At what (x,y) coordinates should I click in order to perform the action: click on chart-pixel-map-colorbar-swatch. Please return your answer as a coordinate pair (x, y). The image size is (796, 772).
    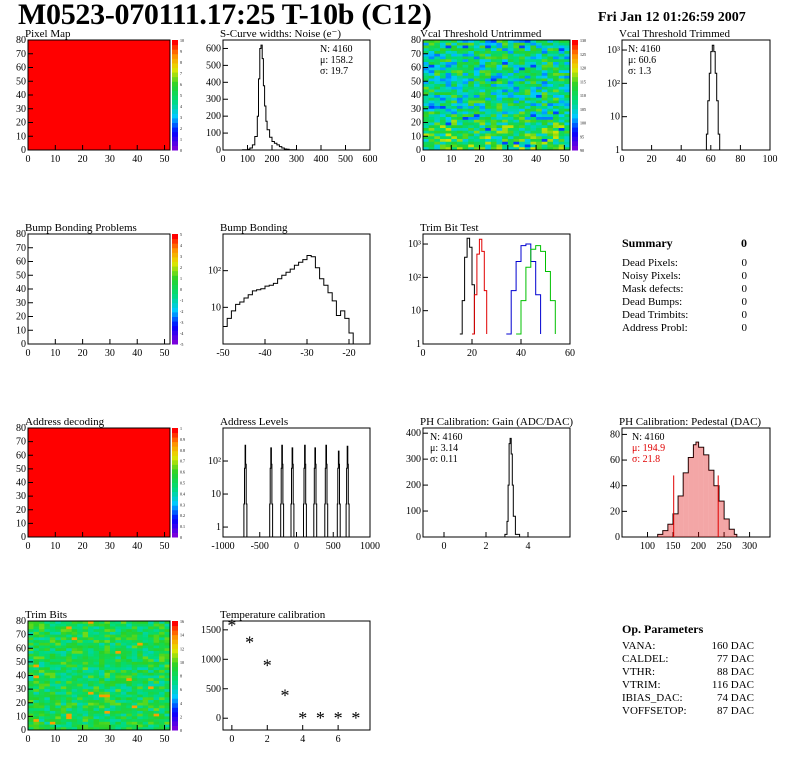
    Looking at the image, I should click on (175, 98).